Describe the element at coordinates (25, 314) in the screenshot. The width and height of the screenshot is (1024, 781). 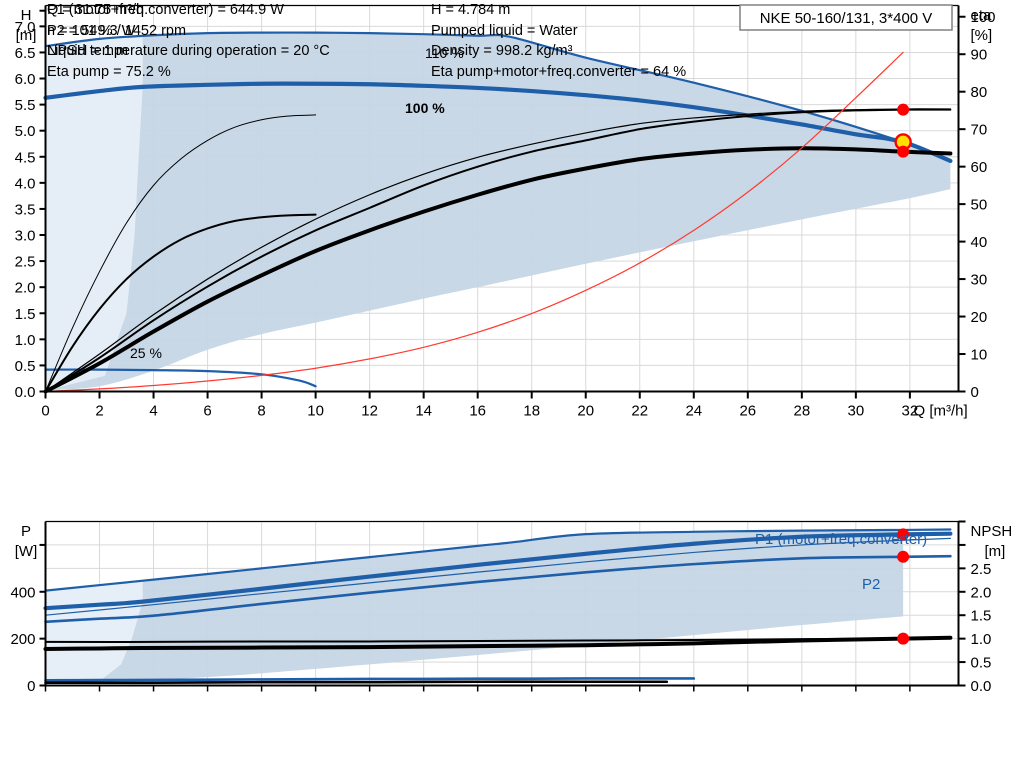
I see `y-tick-label-left: 1.5` at that location.